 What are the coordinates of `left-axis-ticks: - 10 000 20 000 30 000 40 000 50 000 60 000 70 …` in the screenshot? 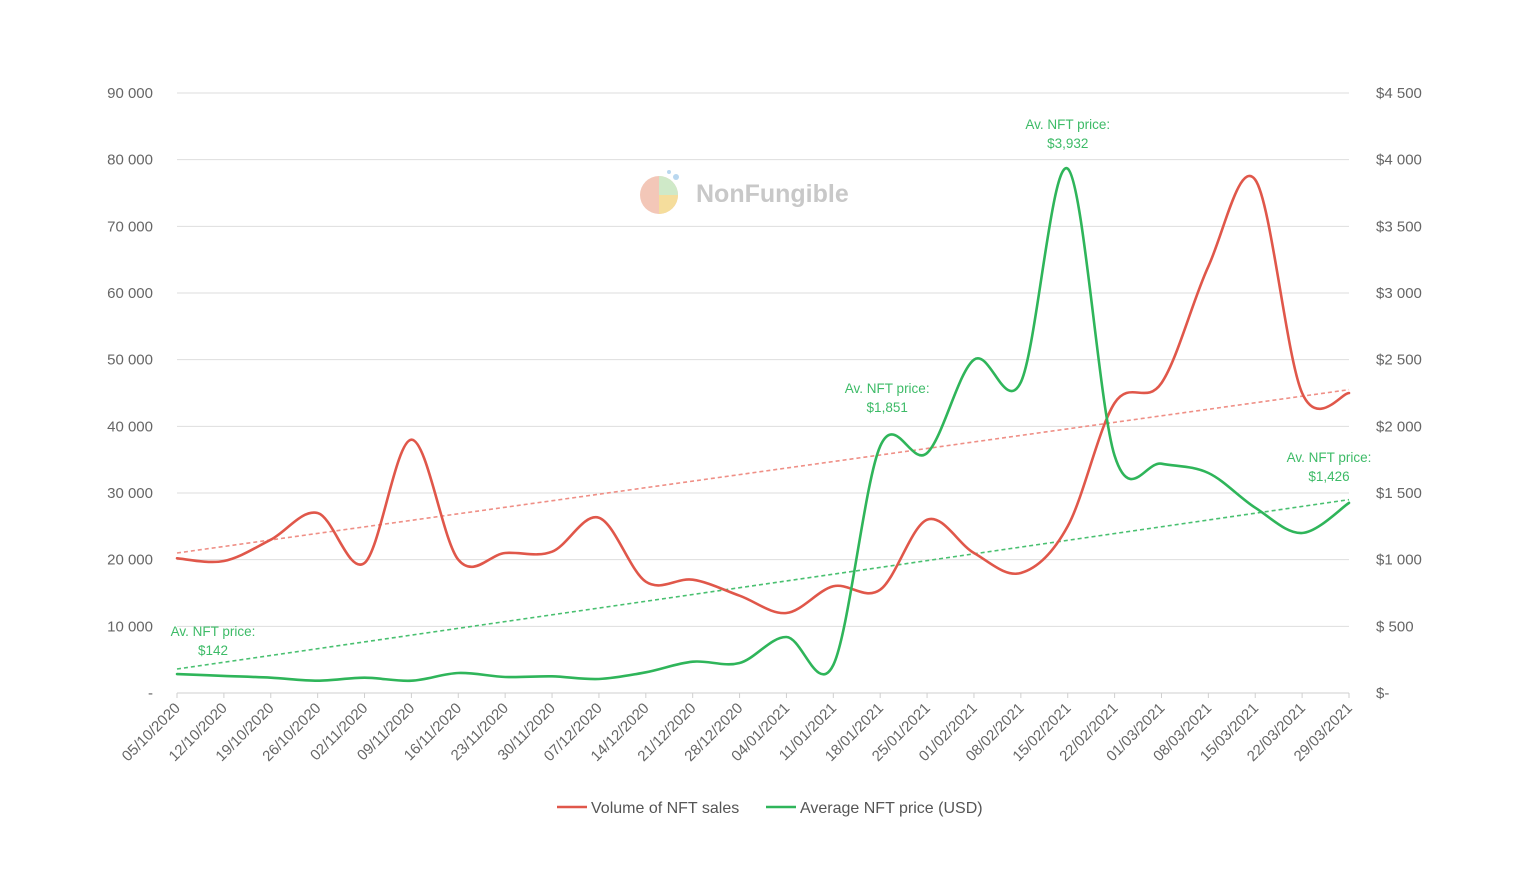 It's located at (130, 393).